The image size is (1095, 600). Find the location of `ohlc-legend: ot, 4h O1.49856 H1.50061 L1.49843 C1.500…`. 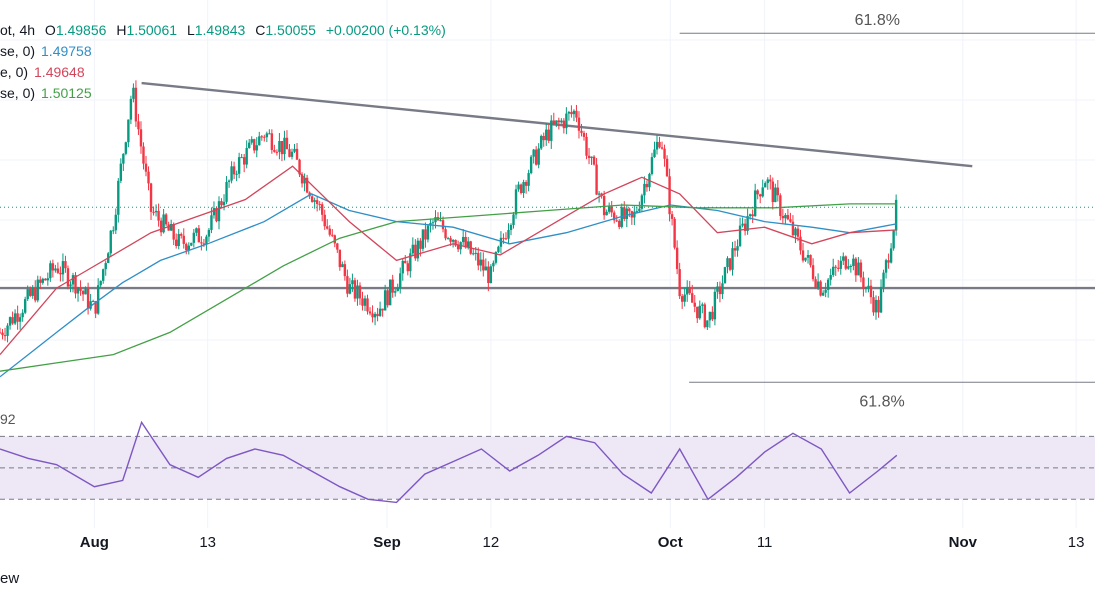

ohlc-legend: ot, 4h O1.49856 H1.50061 L1.49843 C1.500… is located at coordinates (223, 30).